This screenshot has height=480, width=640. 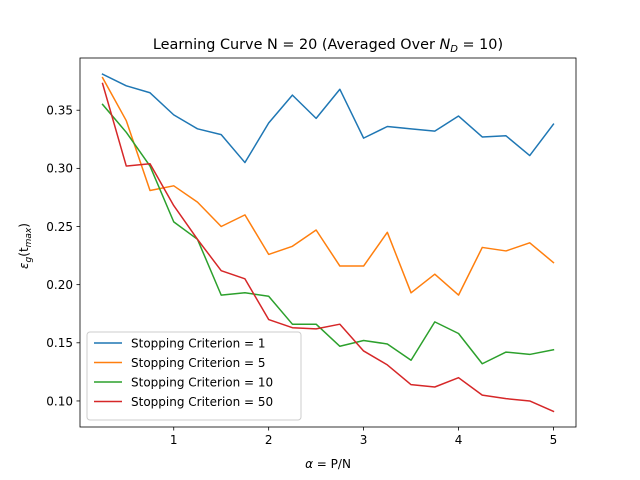 I want to click on y-tick-label: 0.25, so click(x=59, y=227).